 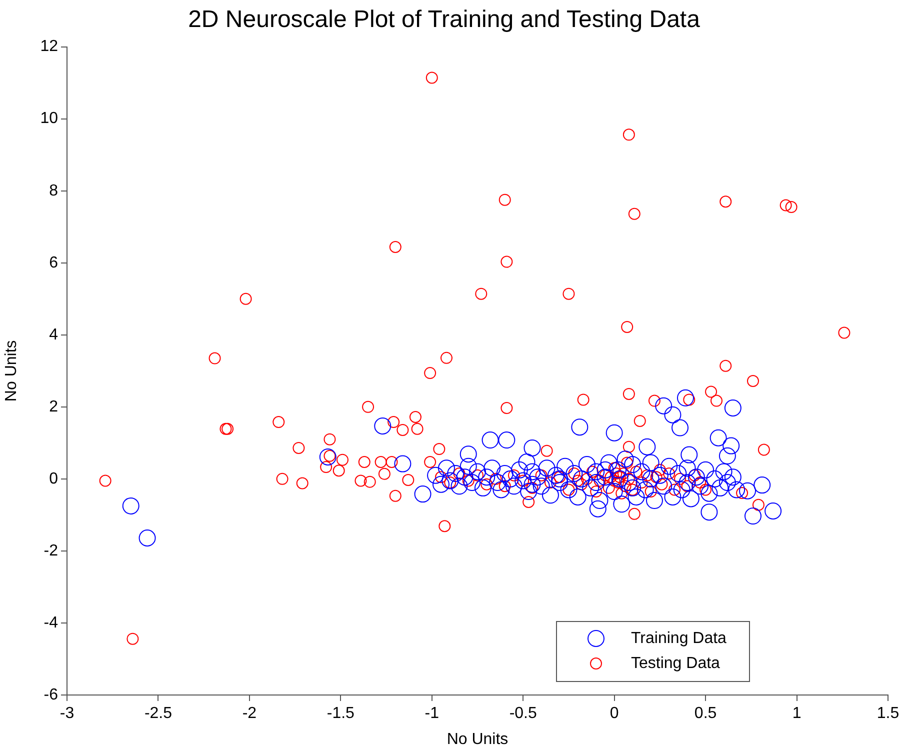 What do you see at coordinates (477, 739) in the screenshot?
I see `x-axis-title: No Units` at bounding box center [477, 739].